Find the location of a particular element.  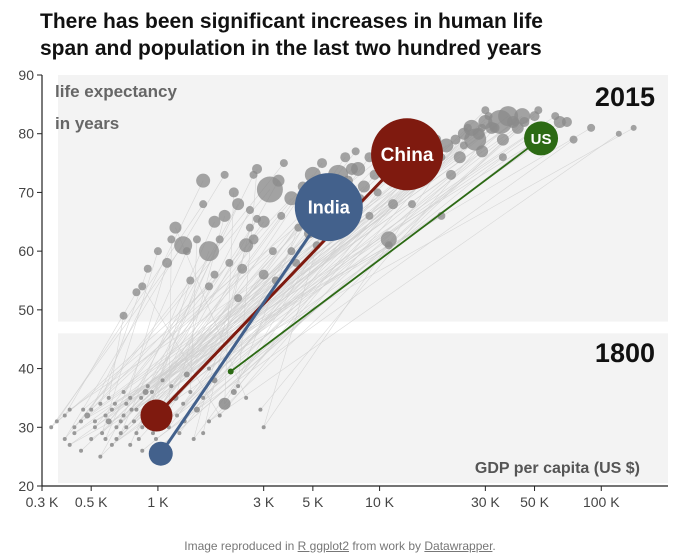

y-tick-label: 70 is located at coordinates (26, 192).